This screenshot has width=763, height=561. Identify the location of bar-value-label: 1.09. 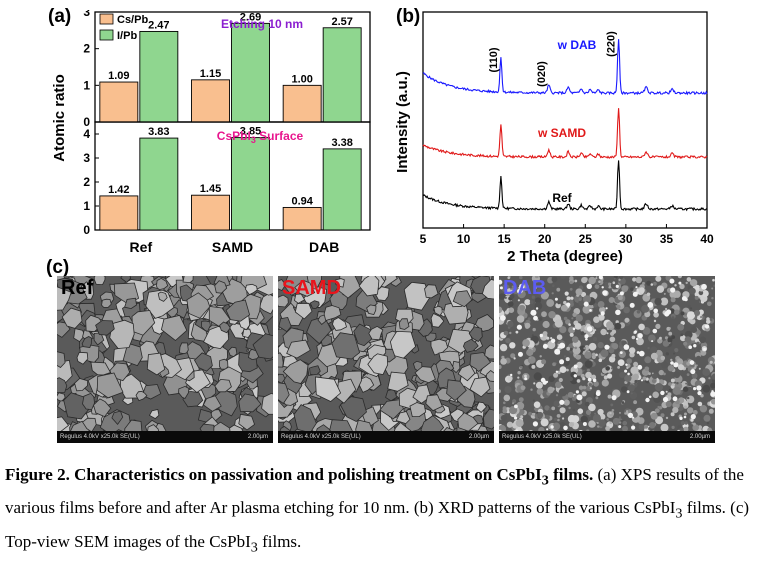
(118, 76).